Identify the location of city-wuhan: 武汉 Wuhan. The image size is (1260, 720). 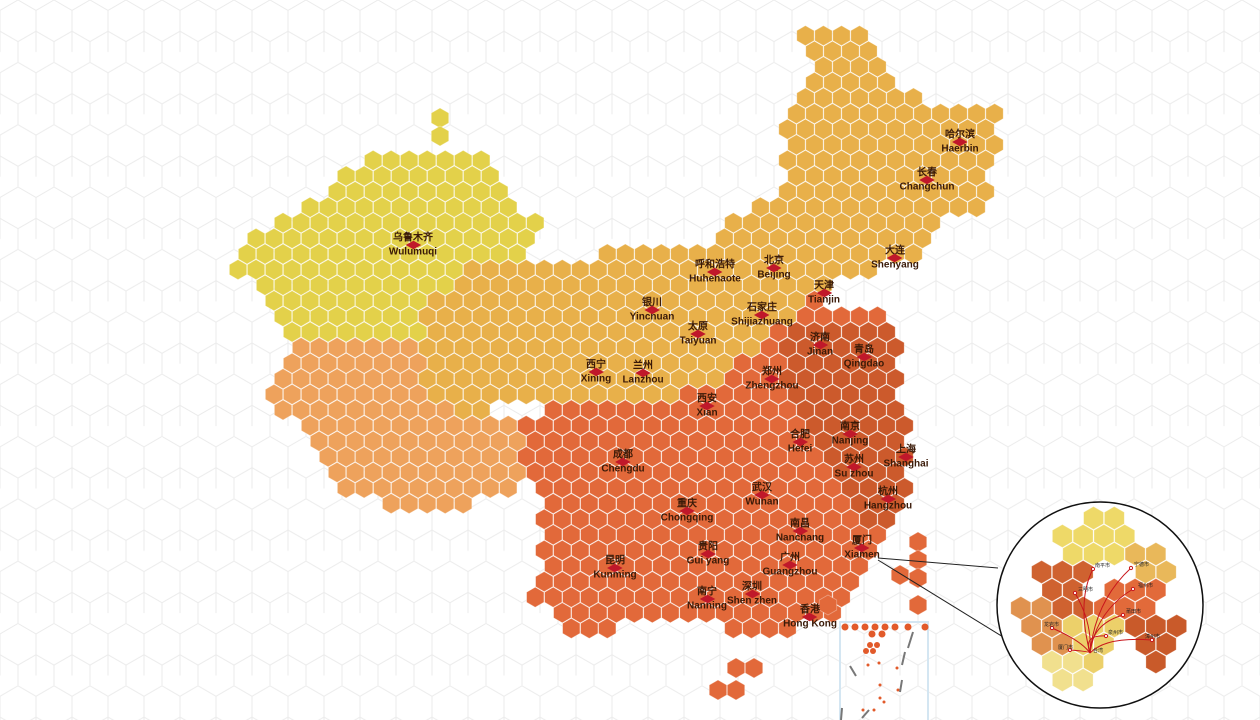
(761, 495).